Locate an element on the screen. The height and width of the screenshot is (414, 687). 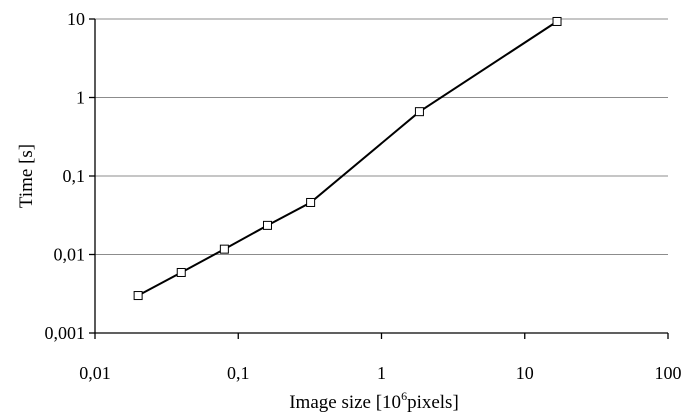
y-tick-label: 0,01 is located at coordinates (70, 255).